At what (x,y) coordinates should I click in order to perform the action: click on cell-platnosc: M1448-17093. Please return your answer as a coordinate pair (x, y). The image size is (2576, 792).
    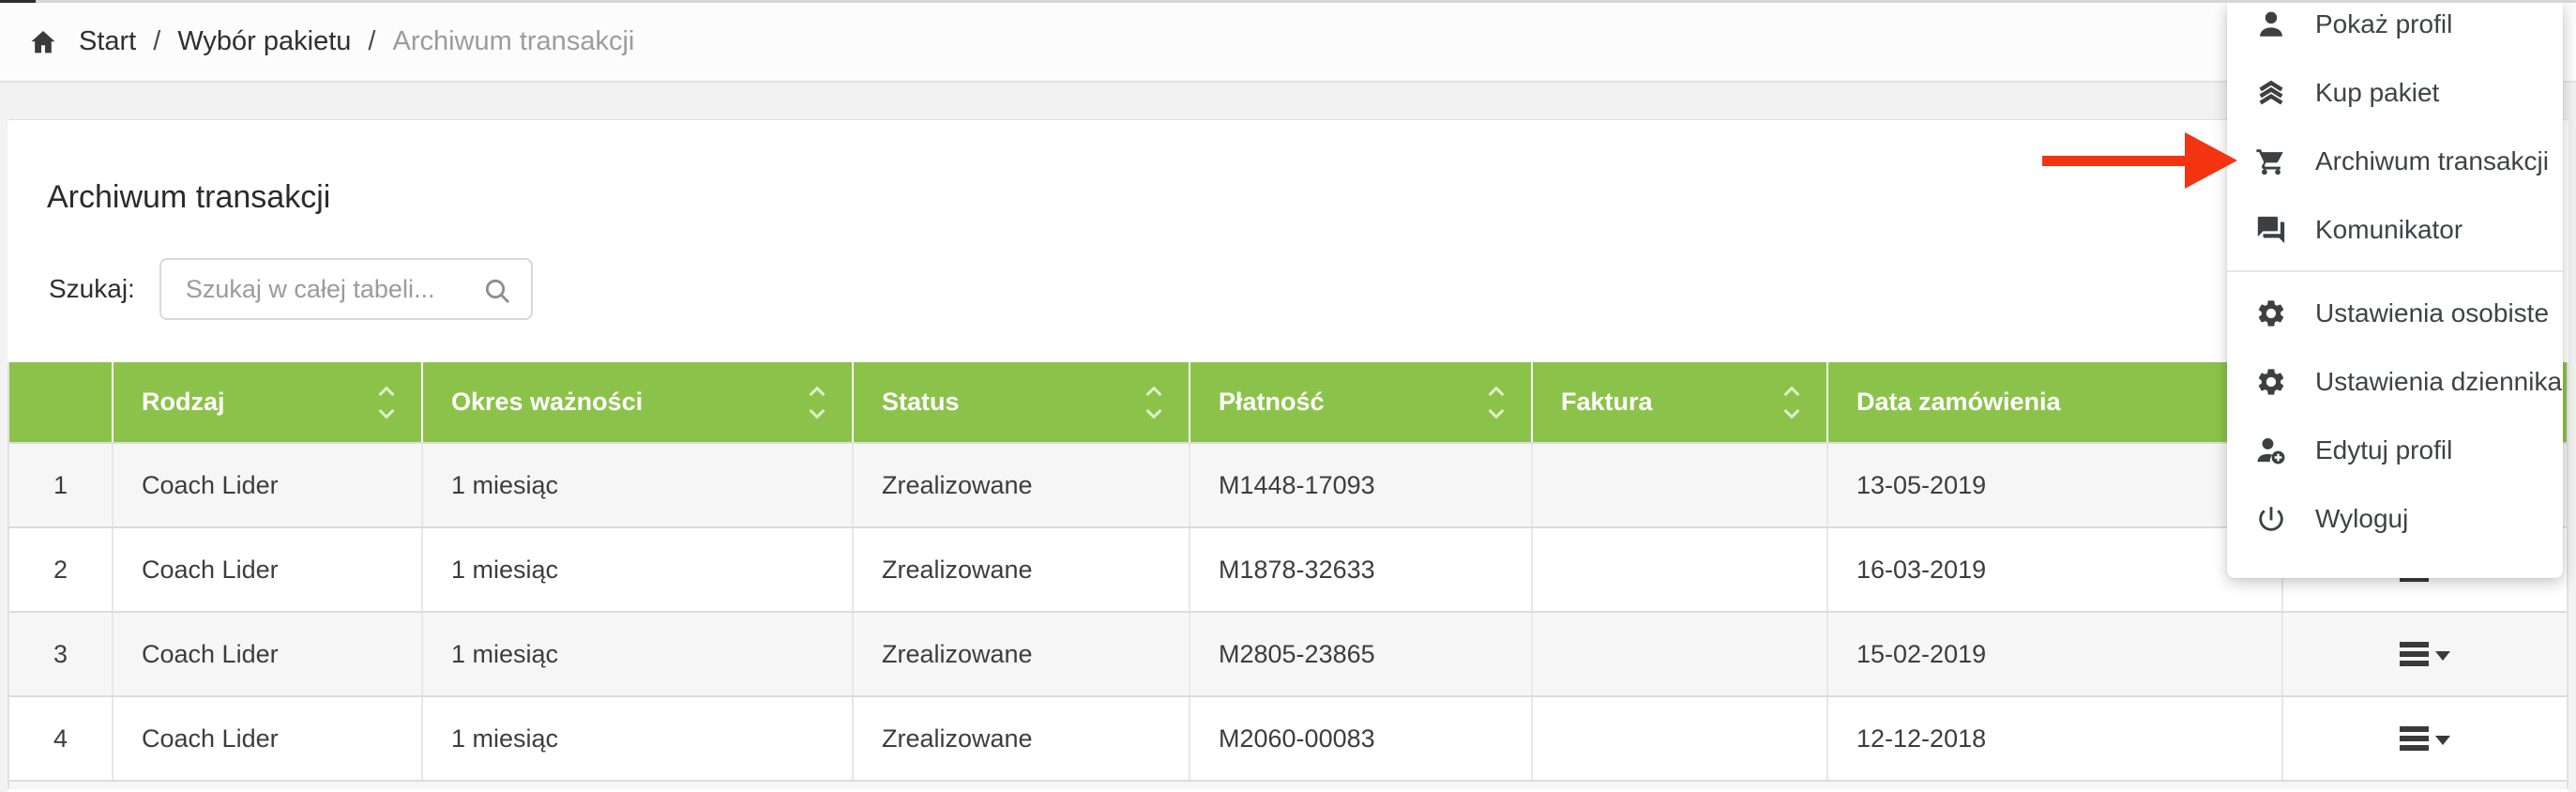
    Looking at the image, I should click on (1361, 485).